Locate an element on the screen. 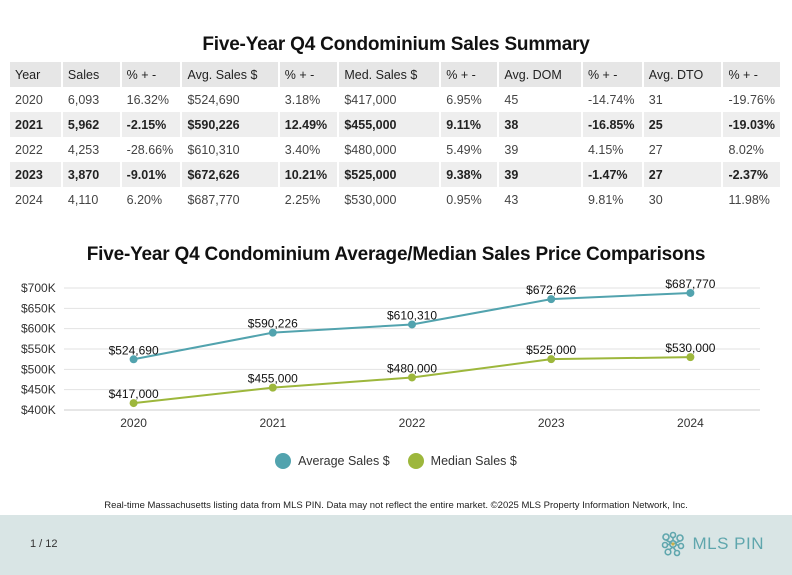 The width and height of the screenshot is (792, 575). table-cell: 9.11% is located at coordinates (470, 124).